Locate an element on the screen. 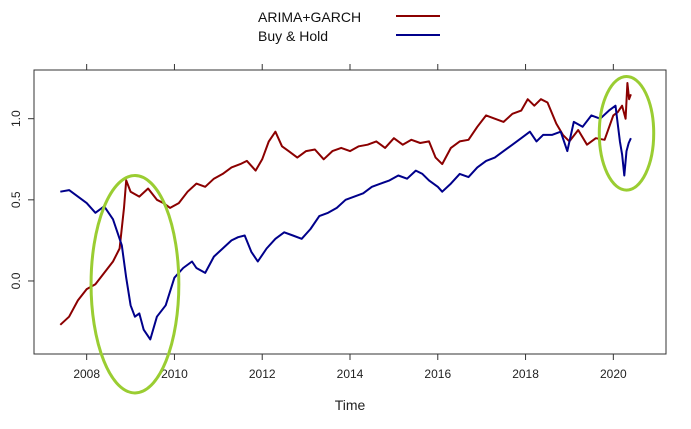  legend: ARIMA+GARCH Buy & Hold is located at coordinates (349, 26).